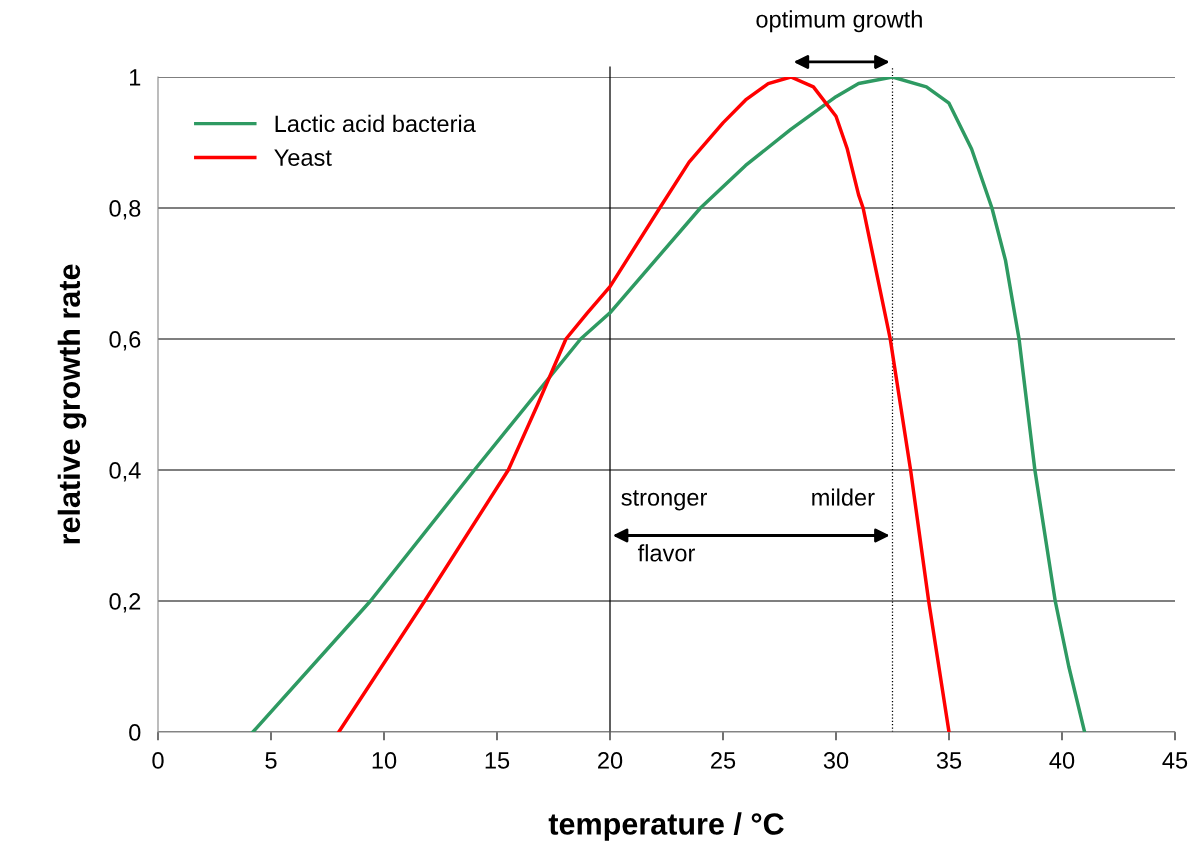  What do you see at coordinates (1175, 760) in the screenshot?
I see `x-tick-label: 45` at bounding box center [1175, 760].